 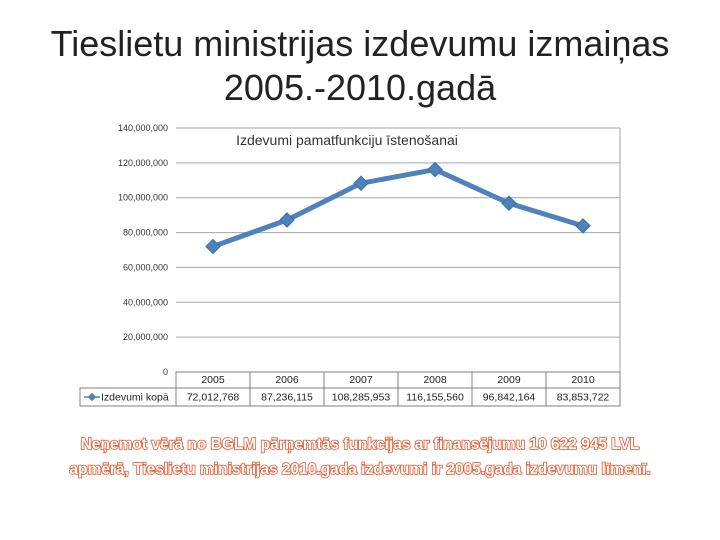 I want to click on series-line, so click(x=398, y=208).